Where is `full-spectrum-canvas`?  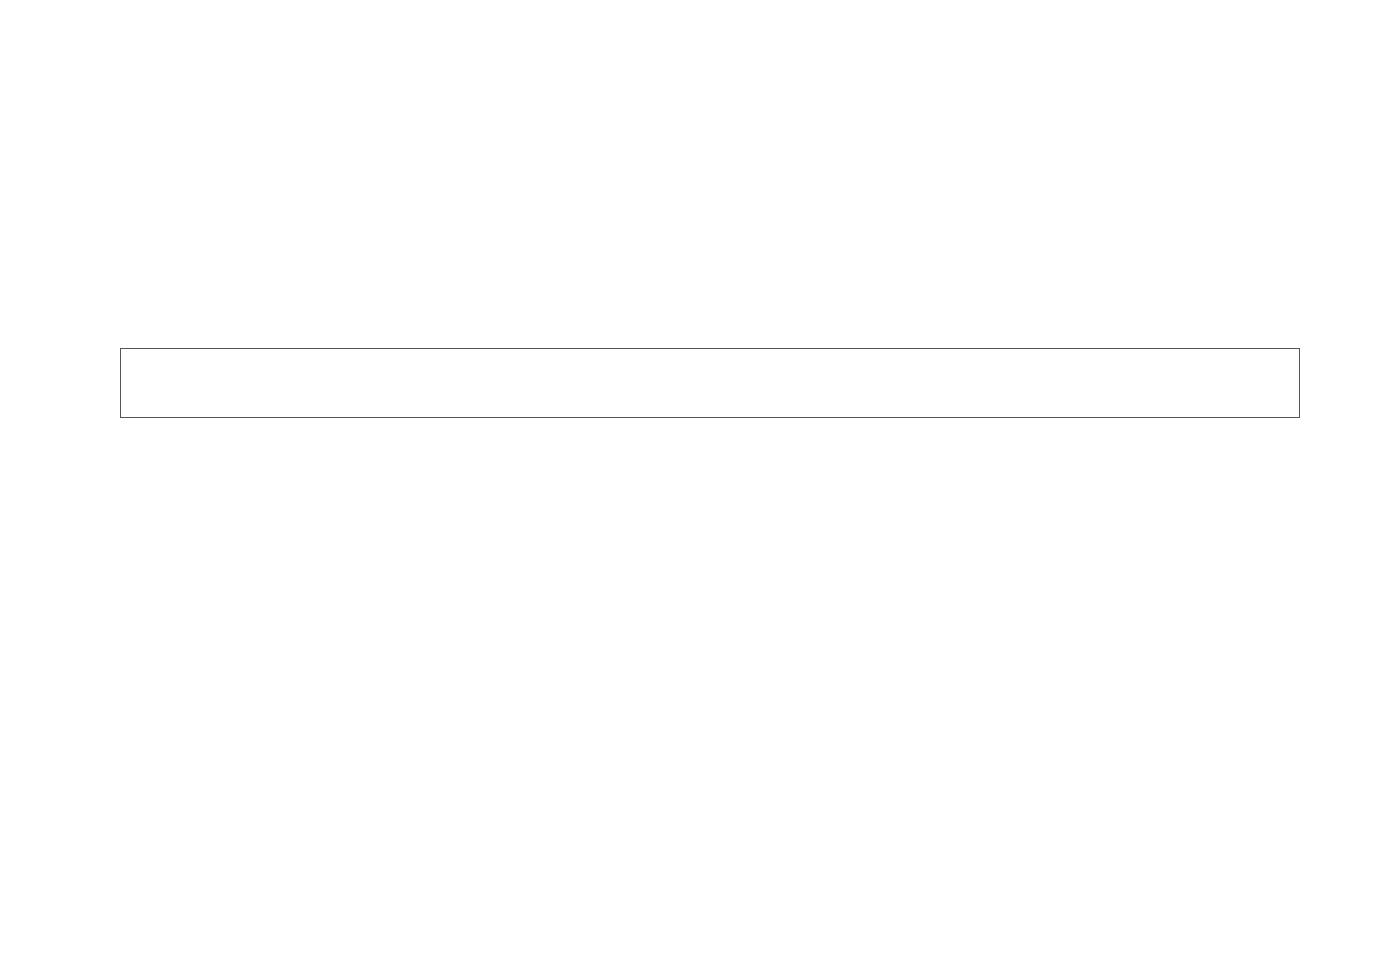
full-spectrum-canvas is located at coordinates (710, 383).